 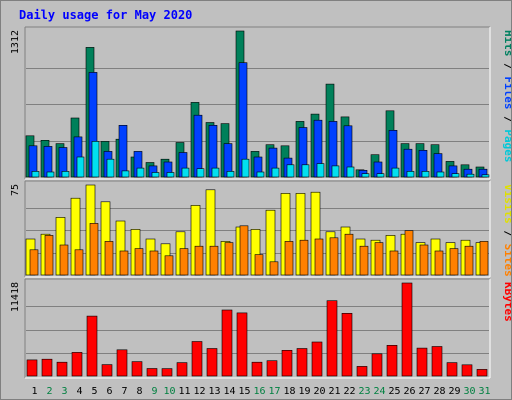 What do you see at coordinates (506, 204) in the screenshot?
I see `legend-part: Visits` at bounding box center [506, 204].